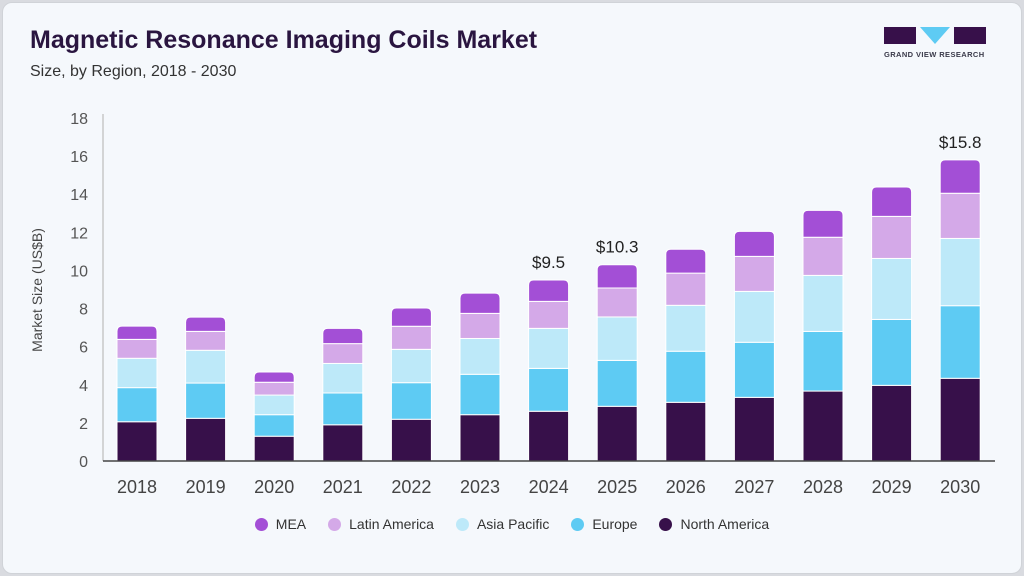 The height and width of the screenshot is (576, 1024). Describe the element at coordinates (79, 157) in the screenshot. I see `y-tick-label: 16` at that location.